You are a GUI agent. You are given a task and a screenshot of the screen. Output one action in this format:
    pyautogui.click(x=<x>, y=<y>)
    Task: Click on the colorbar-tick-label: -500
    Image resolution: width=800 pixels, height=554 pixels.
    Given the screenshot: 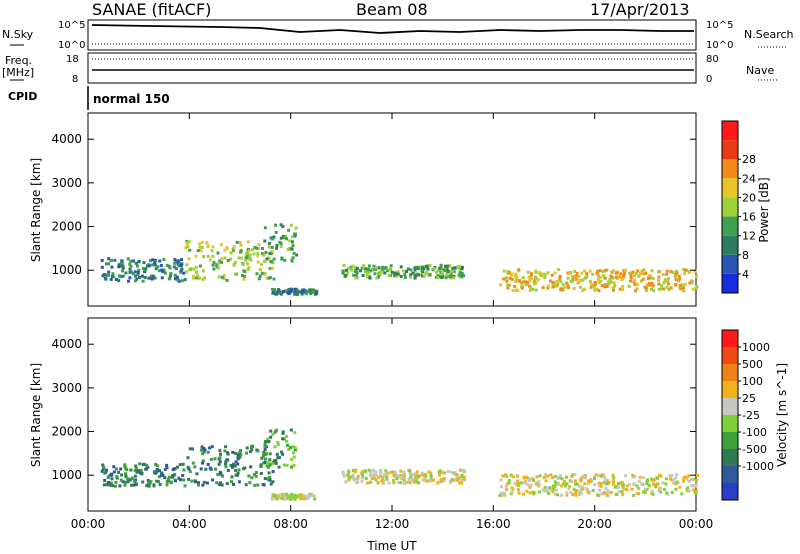 What is the action you would take?
    pyautogui.click(x=754, y=449)
    